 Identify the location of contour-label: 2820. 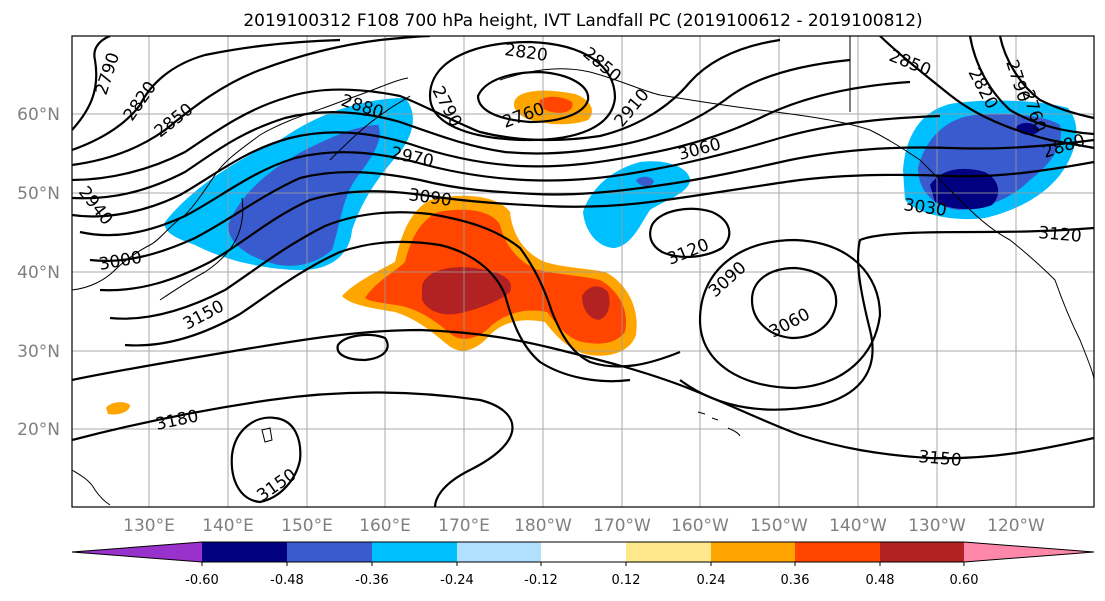
(526, 53).